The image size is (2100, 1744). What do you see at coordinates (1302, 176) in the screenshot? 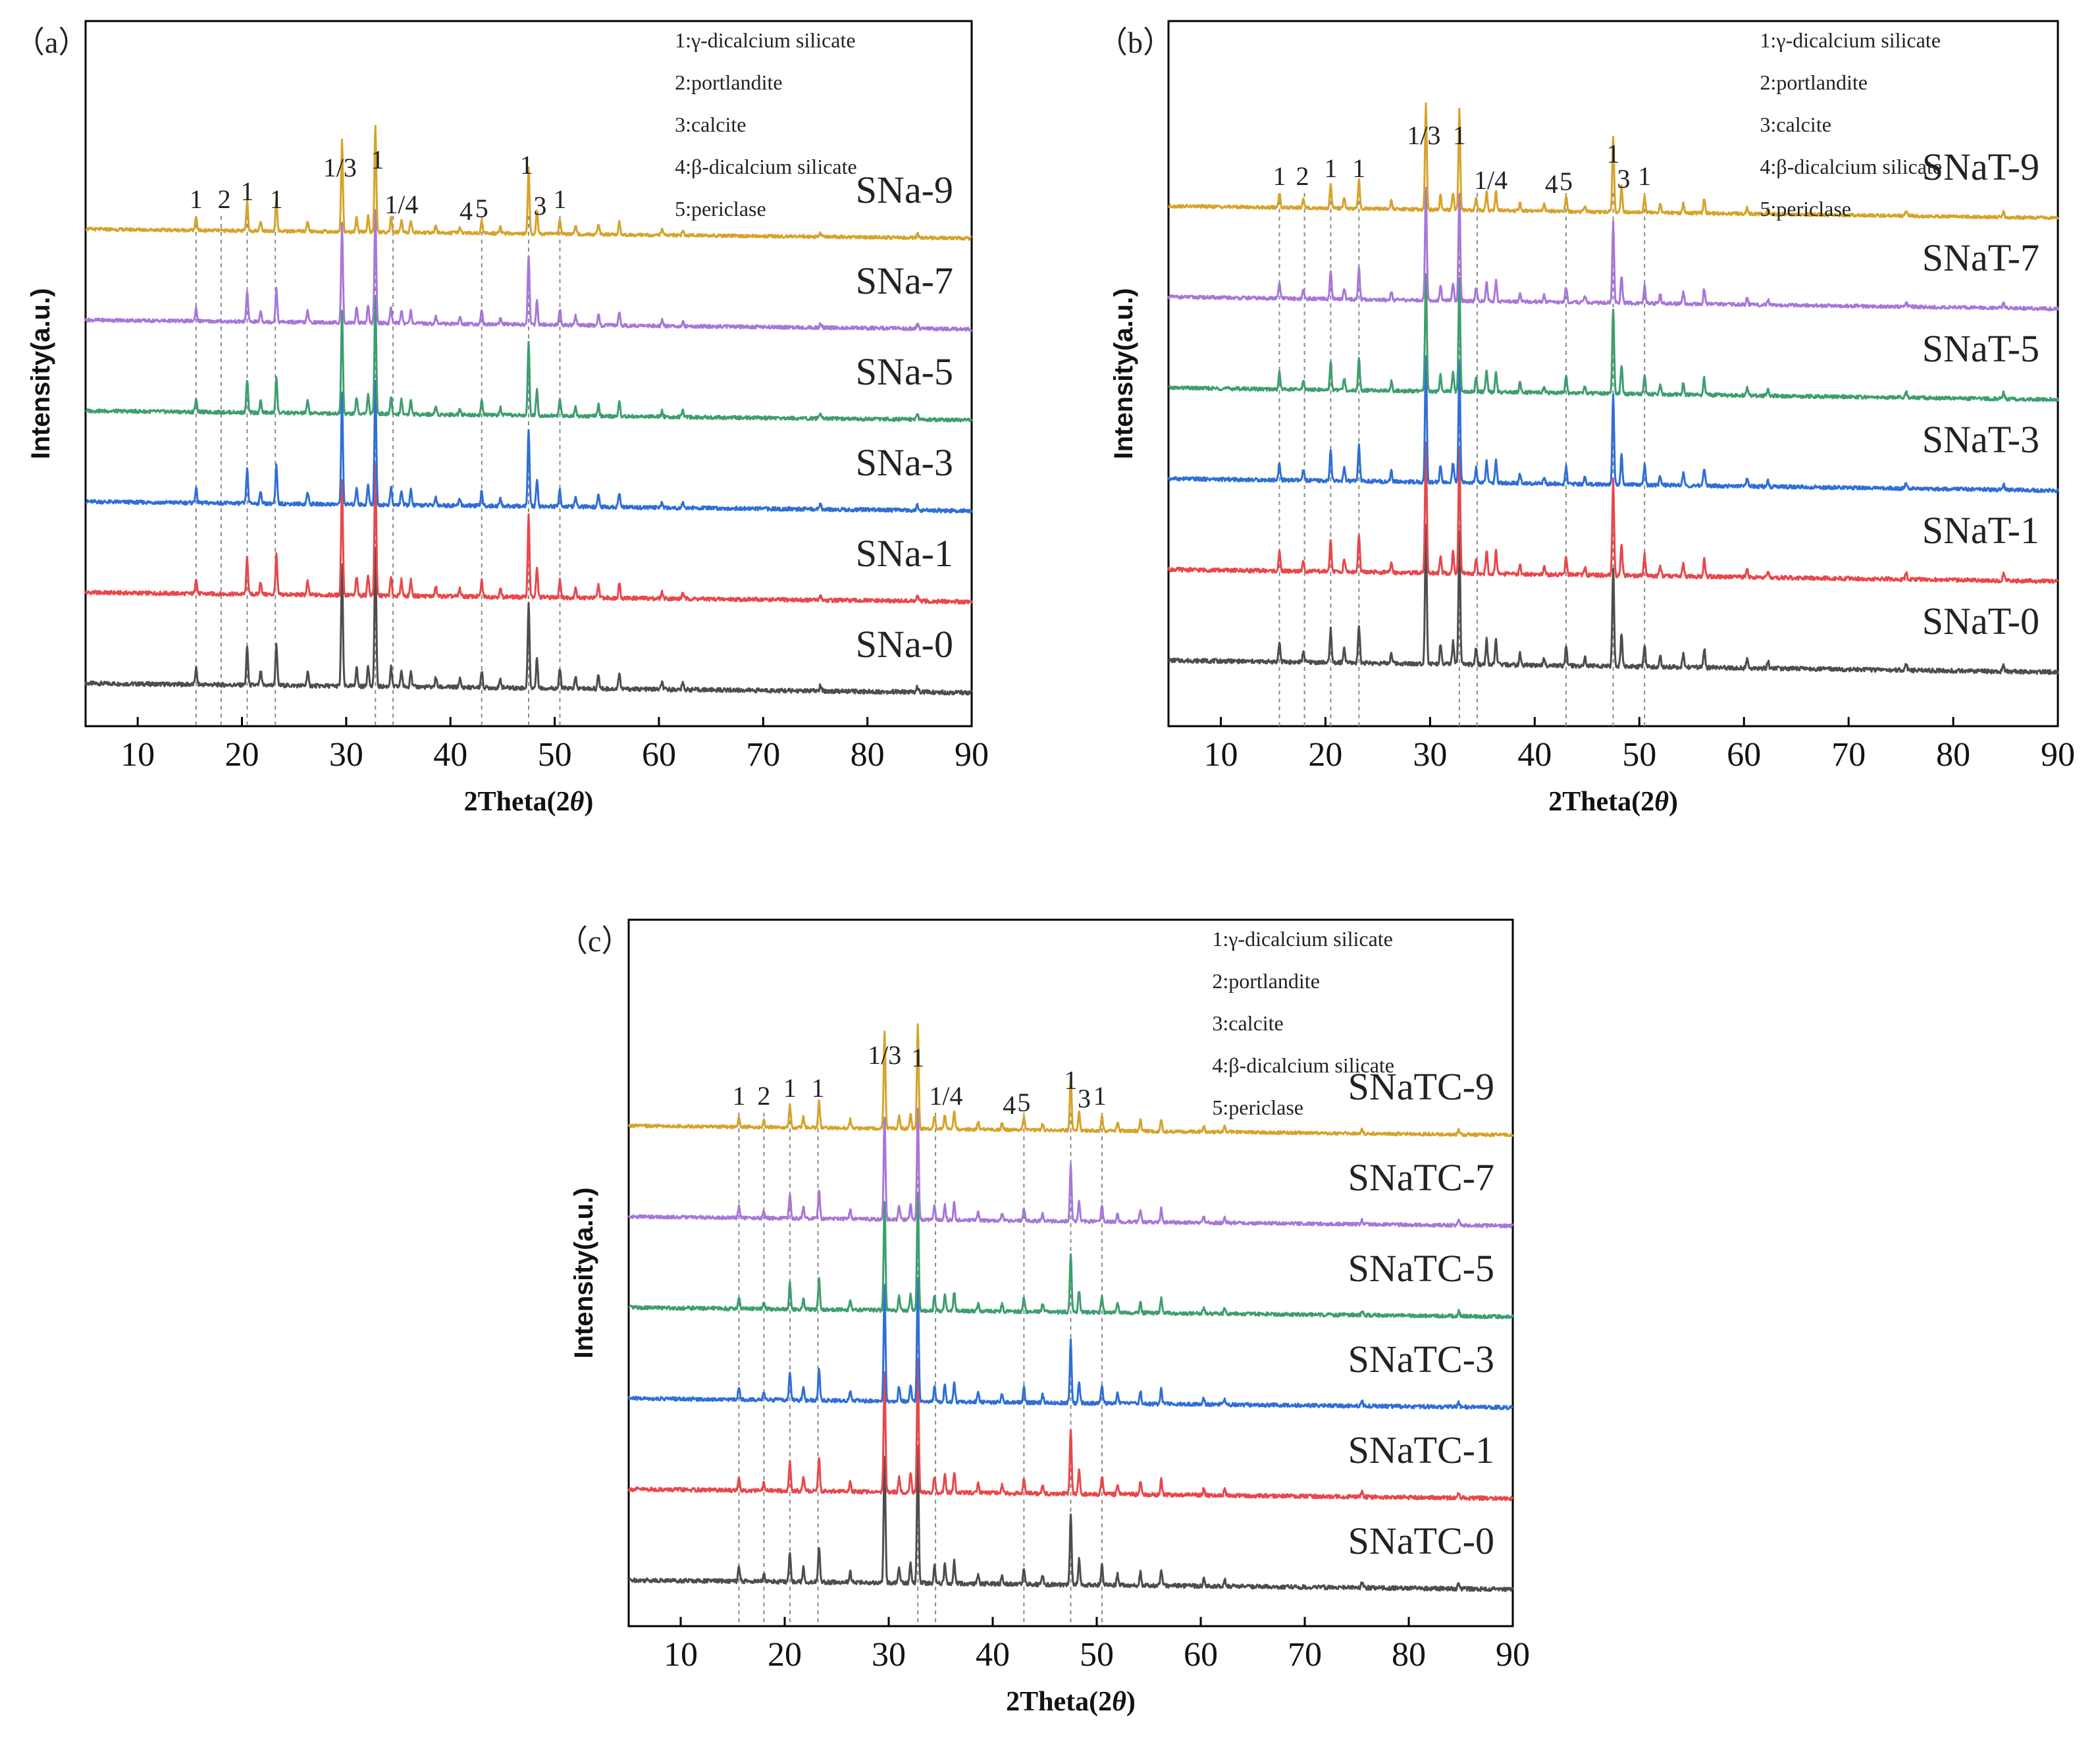
I see `peak-label: 2` at bounding box center [1302, 176].